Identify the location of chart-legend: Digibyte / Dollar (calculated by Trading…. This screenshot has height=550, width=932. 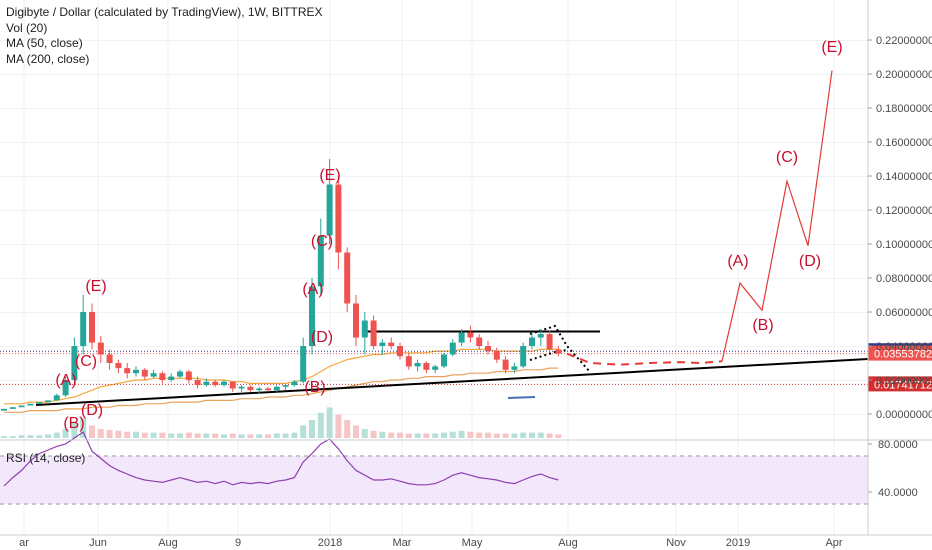
(164, 36).